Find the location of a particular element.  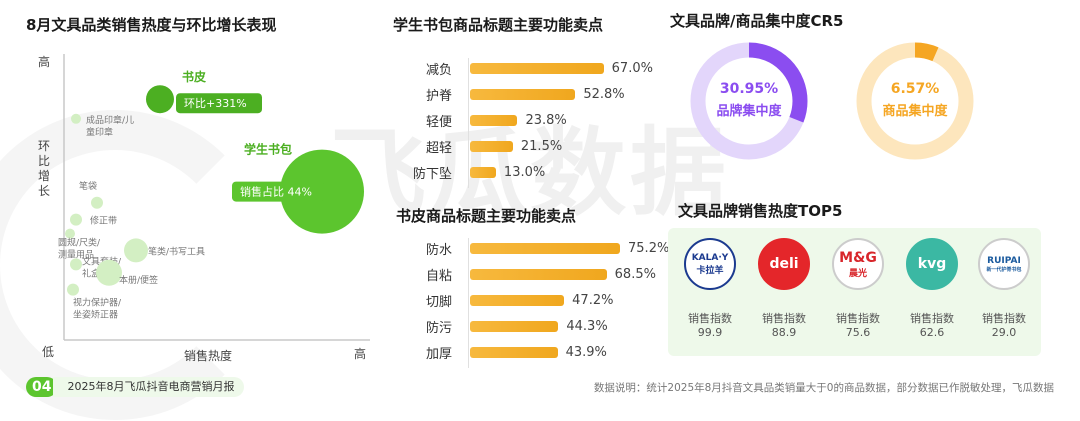

bar-value-label: 52.8% is located at coordinates (604, 94).